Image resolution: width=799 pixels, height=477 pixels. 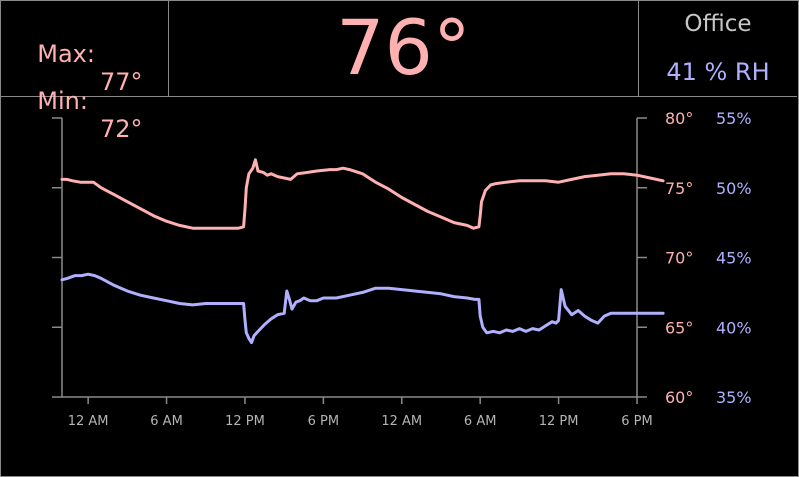 What do you see at coordinates (718, 72) in the screenshot?
I see `current-humidity: 41 % RH` at bounding box center [718, 72].